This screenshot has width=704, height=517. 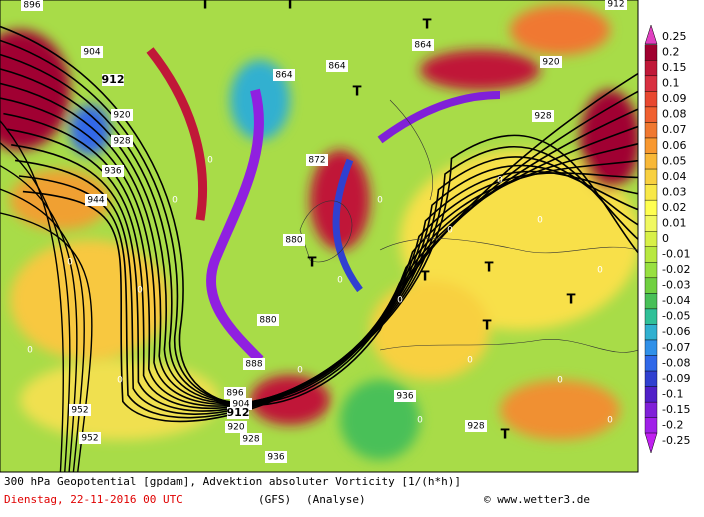 What do you see at coordinates (253, 365) in the screenshot?
I see `contour-label: 888` at bounding box center [253, 365].